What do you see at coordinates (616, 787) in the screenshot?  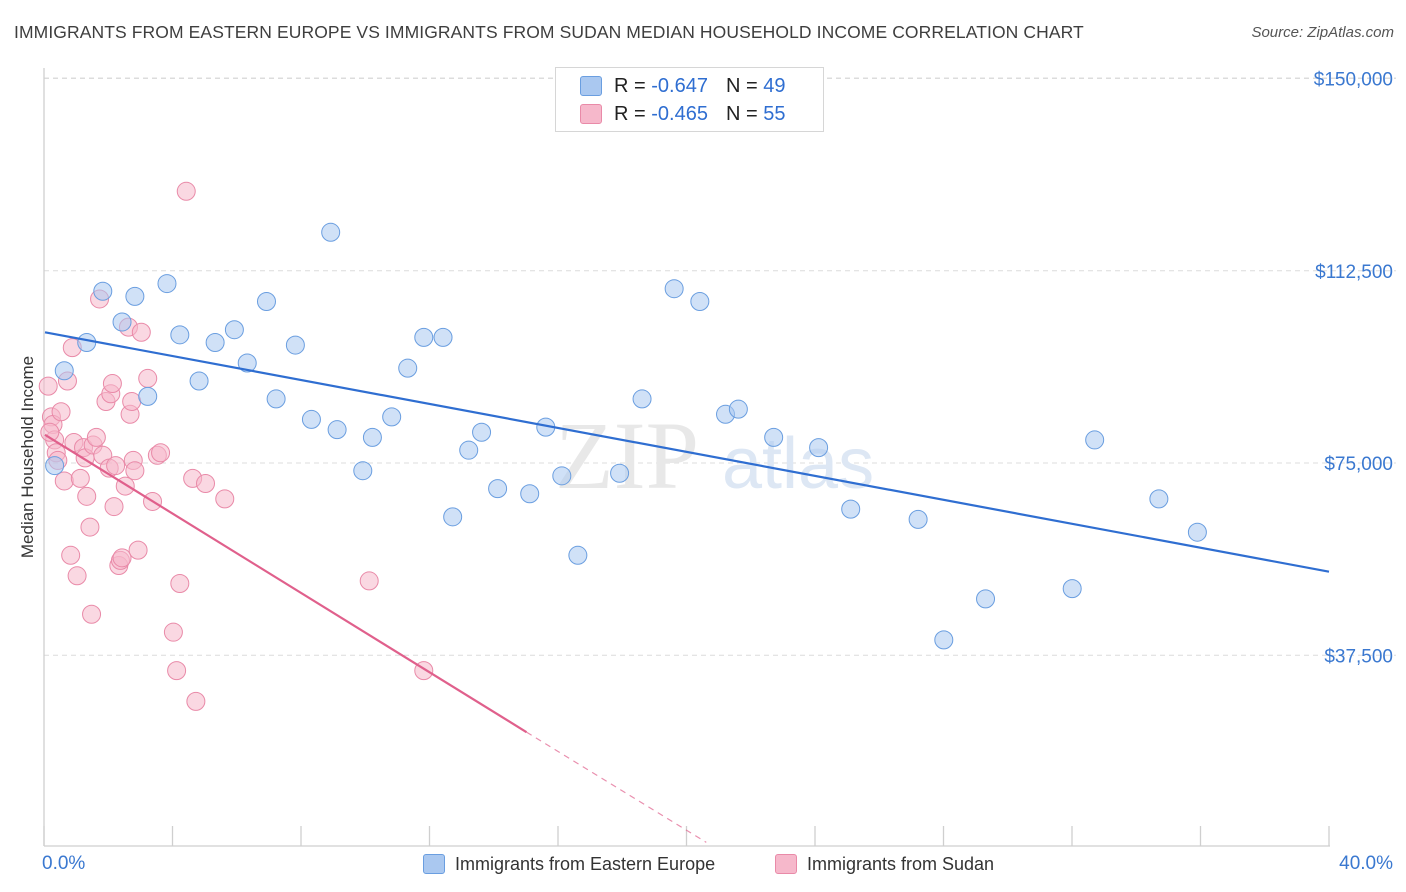 I see `sudan-trendline-extension` at bounding box center [616, 787].